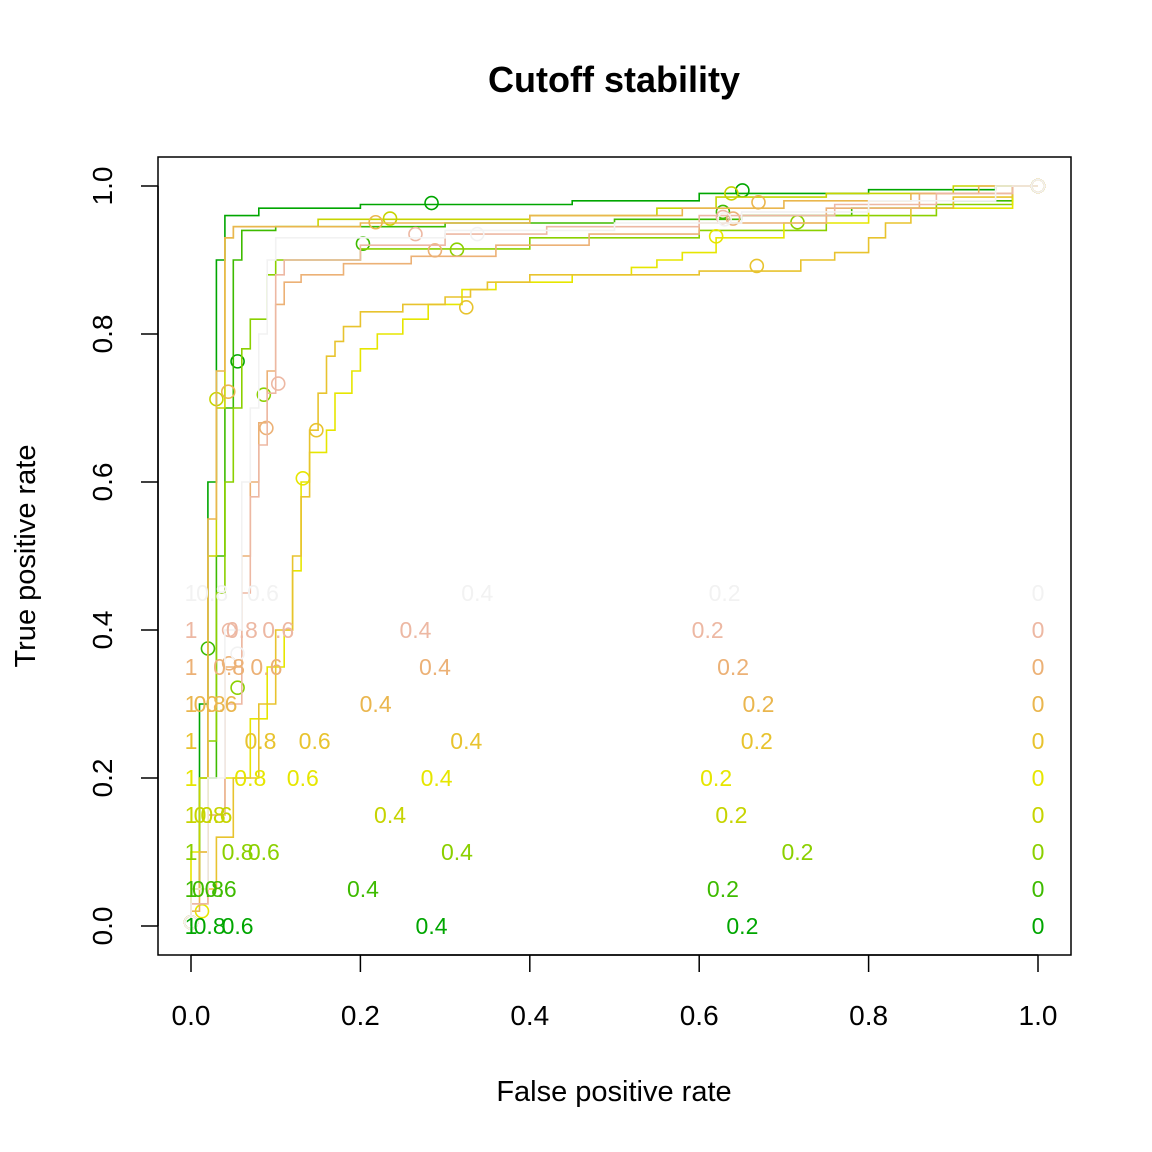 Image resolution: width=1152 pixels, height=1152 pixels. I want to click on y-axis: 0.0 0.2 0.4 0.6 0.8 1.0, so click(123, 556).